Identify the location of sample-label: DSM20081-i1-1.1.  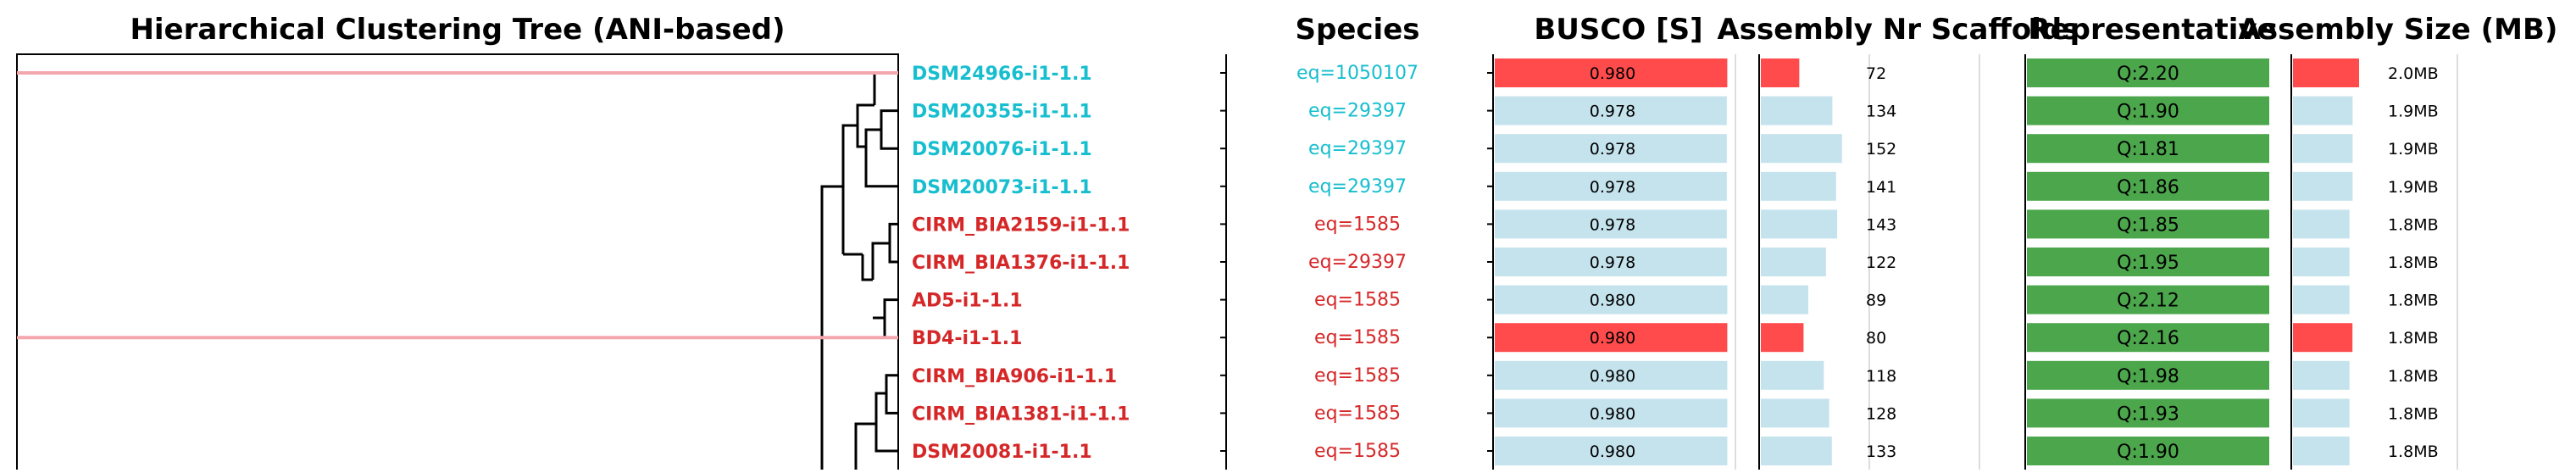
(1002, 452).